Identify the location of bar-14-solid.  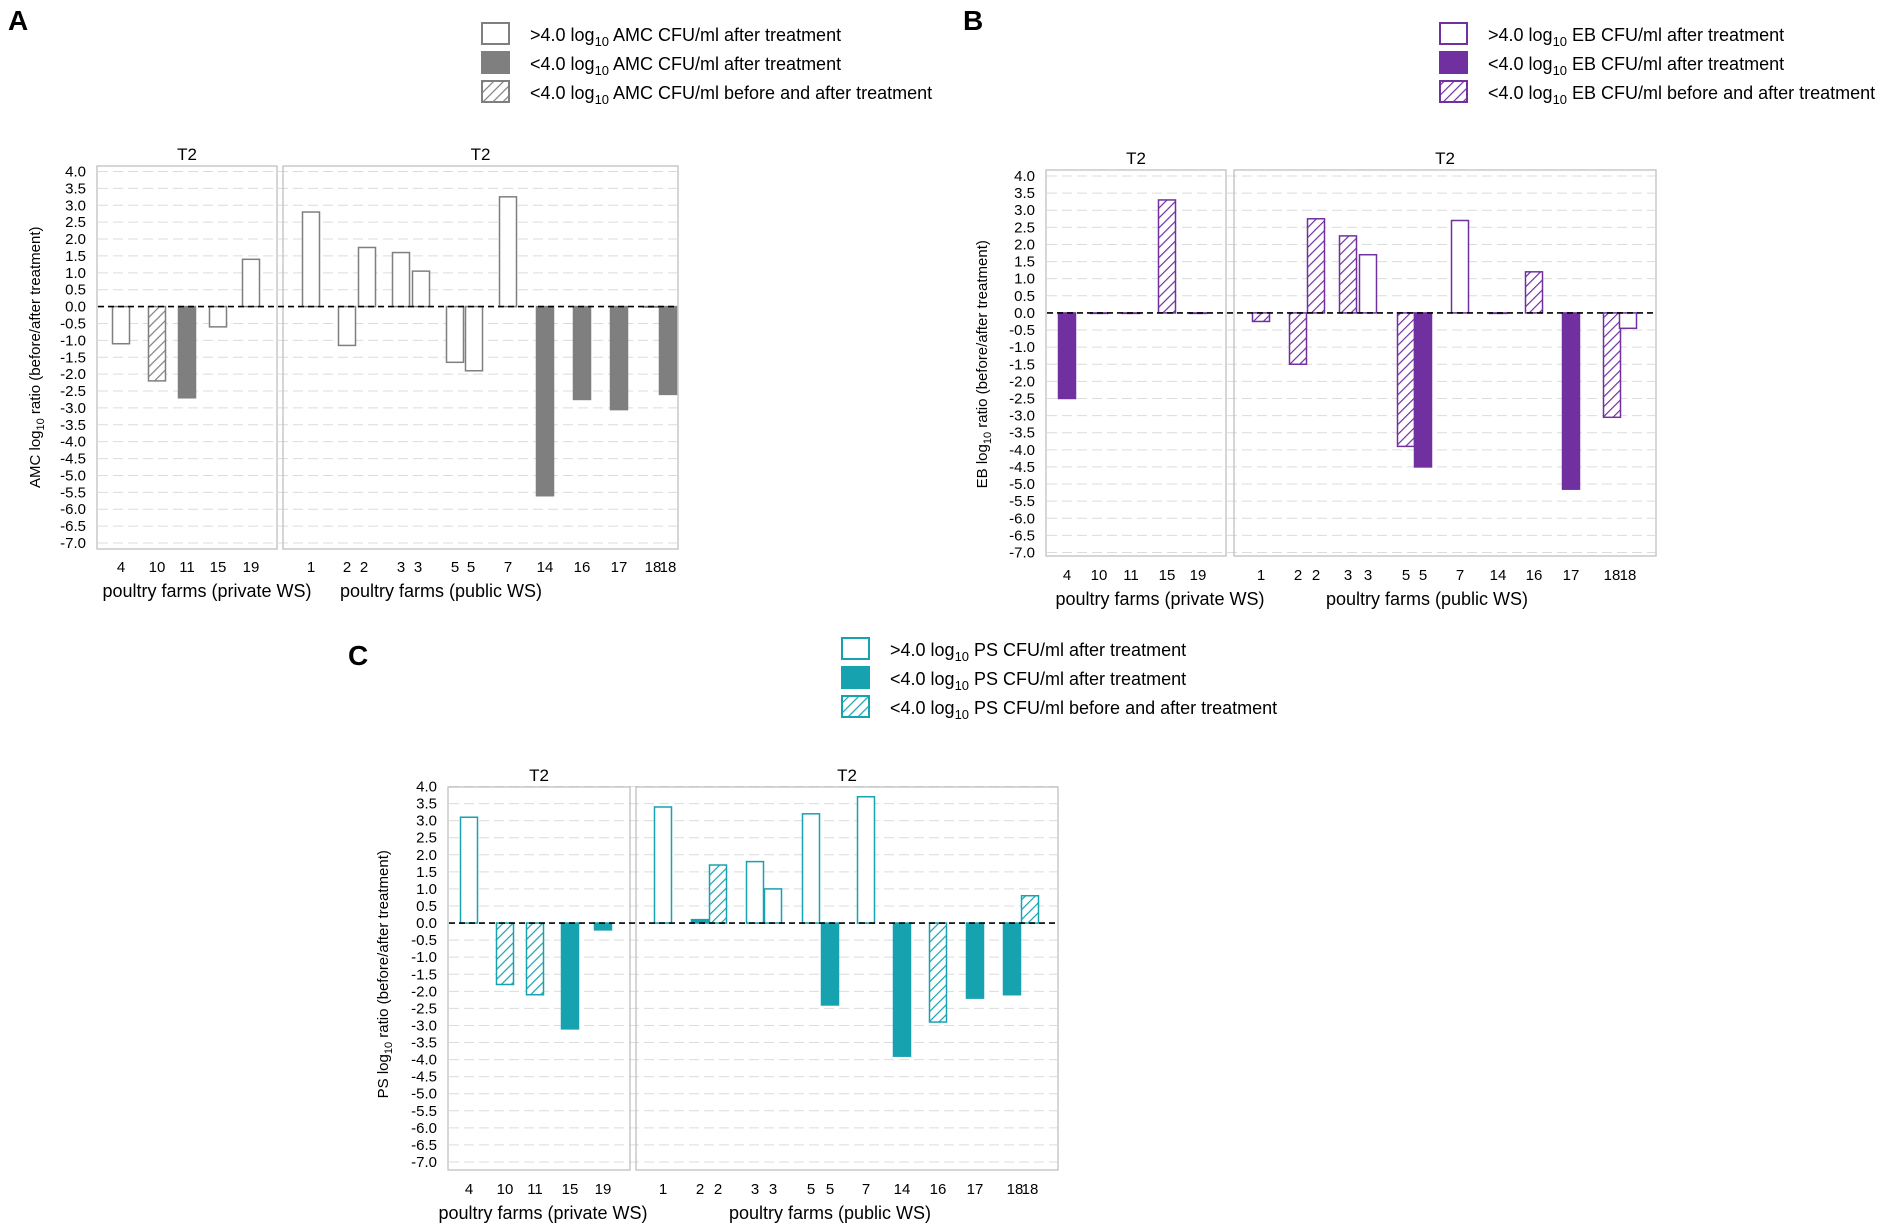
(902, 989).